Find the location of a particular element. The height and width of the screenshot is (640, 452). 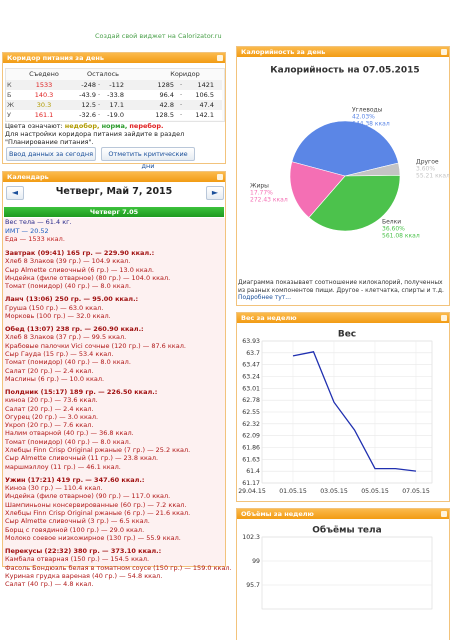

calories-title: Калорийность за день is located at coordinates (283, 52).